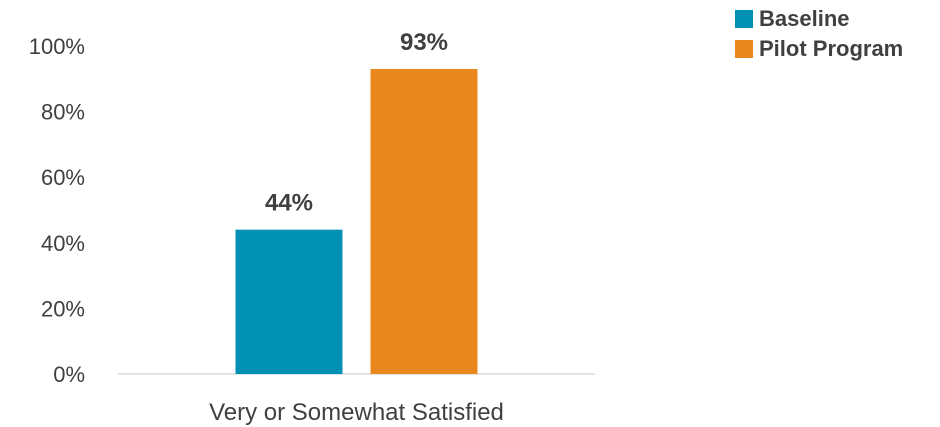 Image resolution: width=940 pixels, height=427 pixels. What do you see at coordinates (63, 243) in the screenshot?
I see `y-tick-label: 40%` at bounding box center [63, 243].